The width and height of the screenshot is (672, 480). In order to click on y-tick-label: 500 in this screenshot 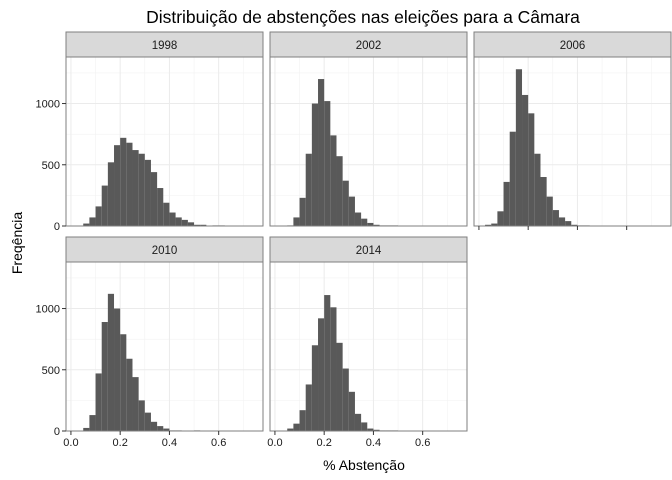, I will do `click(51, 371)`.